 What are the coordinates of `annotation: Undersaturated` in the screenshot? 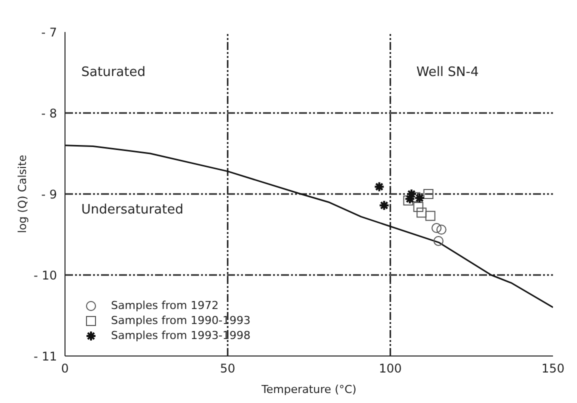 It's located at (132, 210).